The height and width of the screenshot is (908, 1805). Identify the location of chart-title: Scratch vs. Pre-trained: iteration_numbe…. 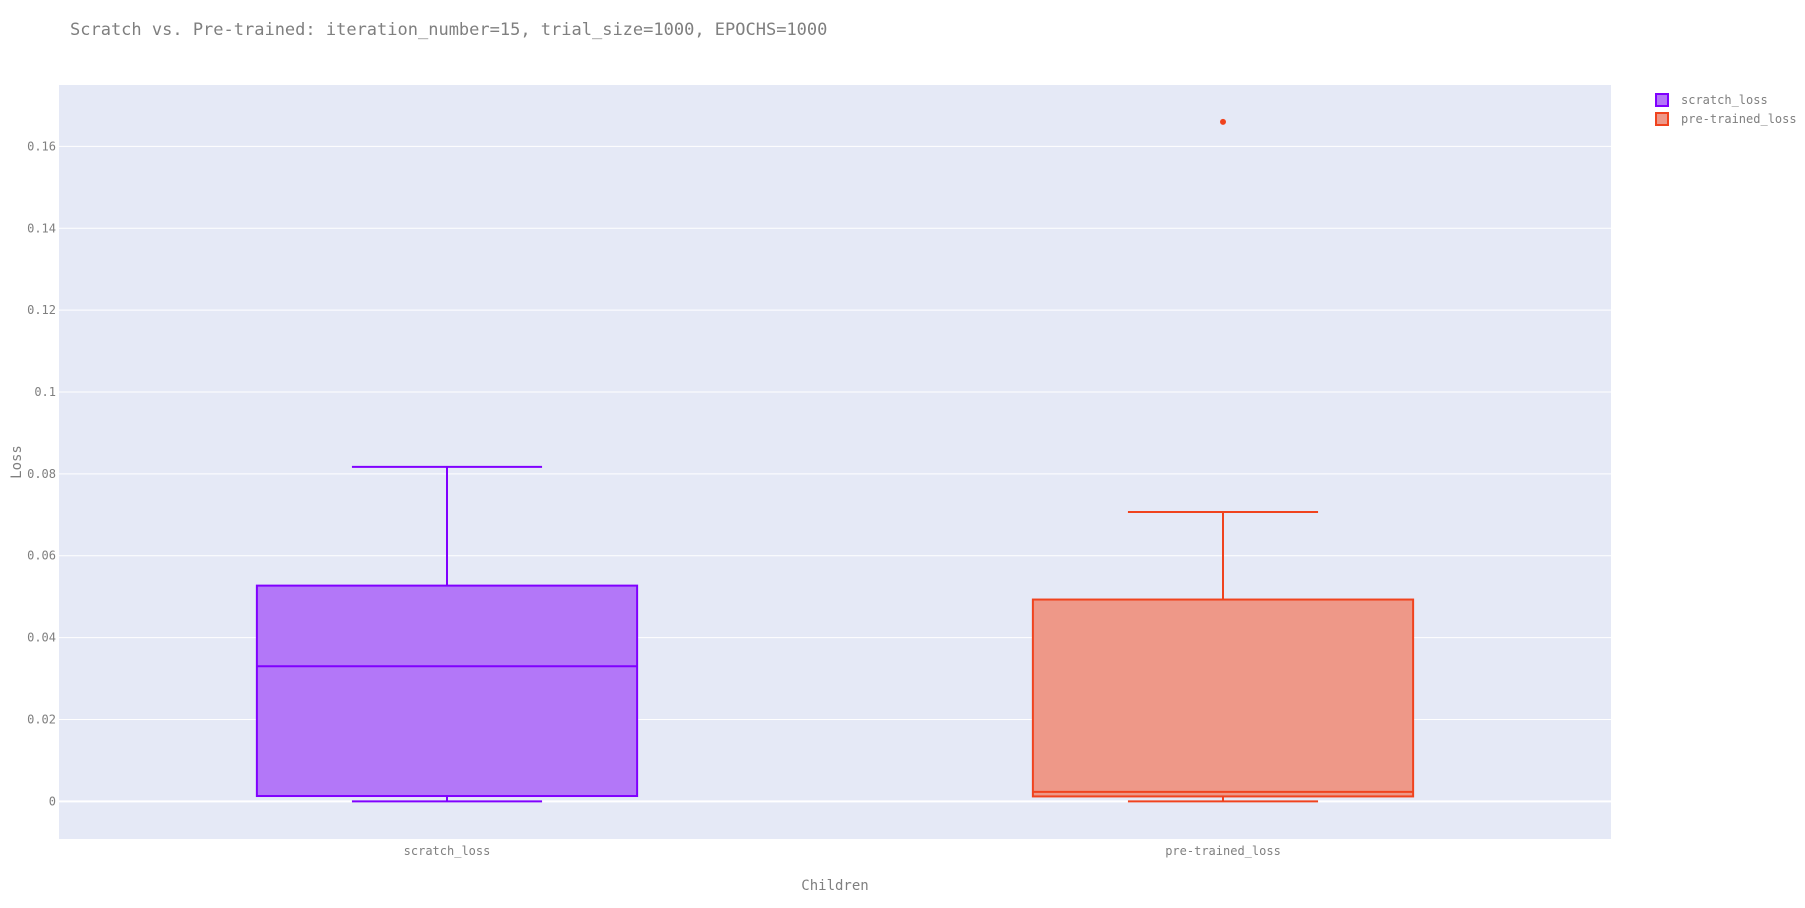
(448, 30).